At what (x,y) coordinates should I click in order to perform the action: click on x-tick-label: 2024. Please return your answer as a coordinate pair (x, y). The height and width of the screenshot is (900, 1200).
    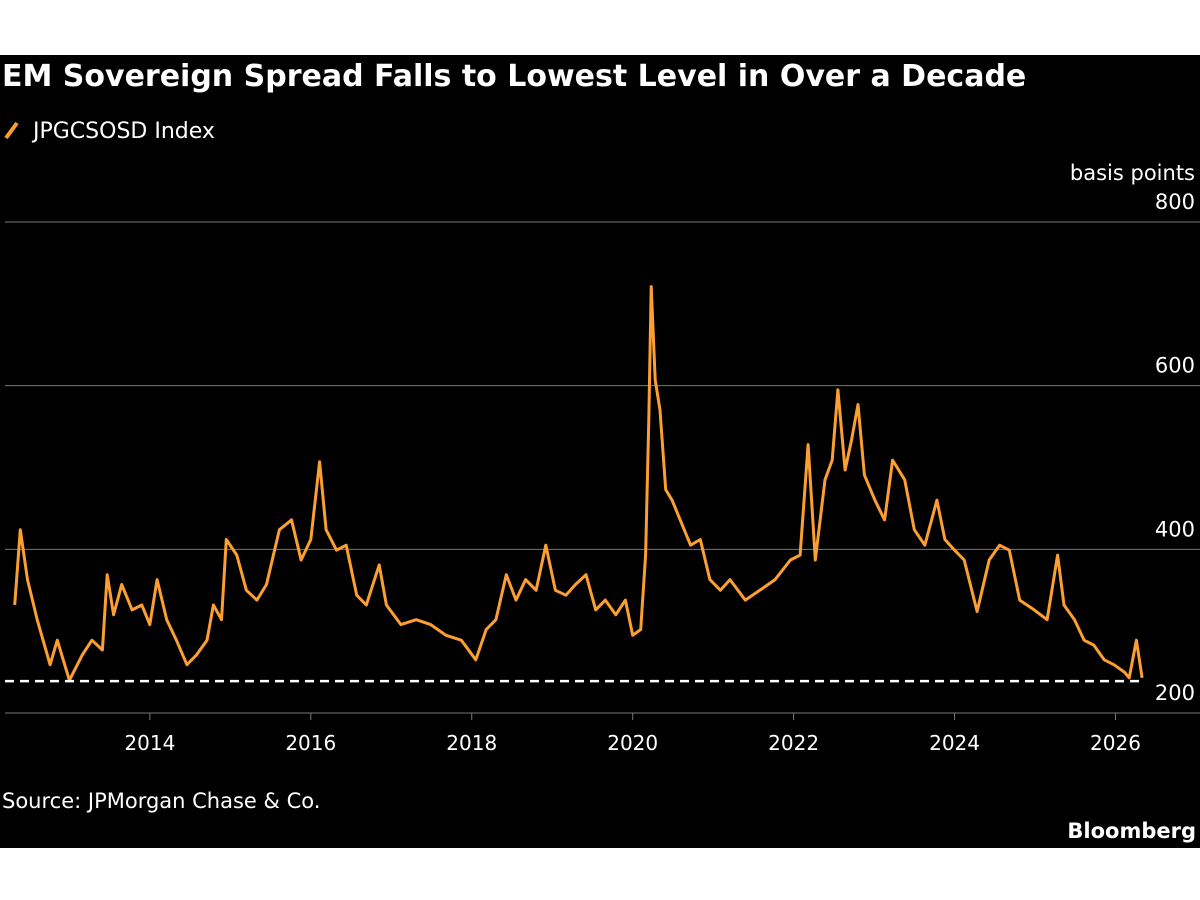
    Looking at the image, I should click on (954, 743).